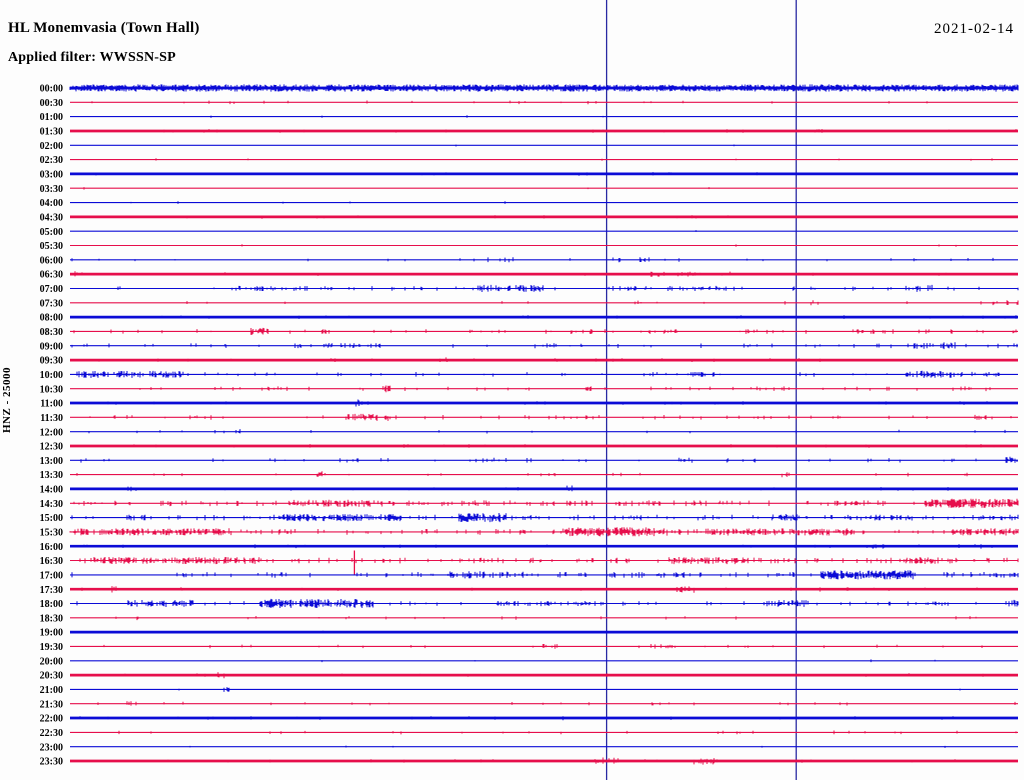 This screenshot has width=1024, height=780. Describe the element at coordinates (51, 418) in the screenshot. I see `row-time-label: 11:30` at that location.